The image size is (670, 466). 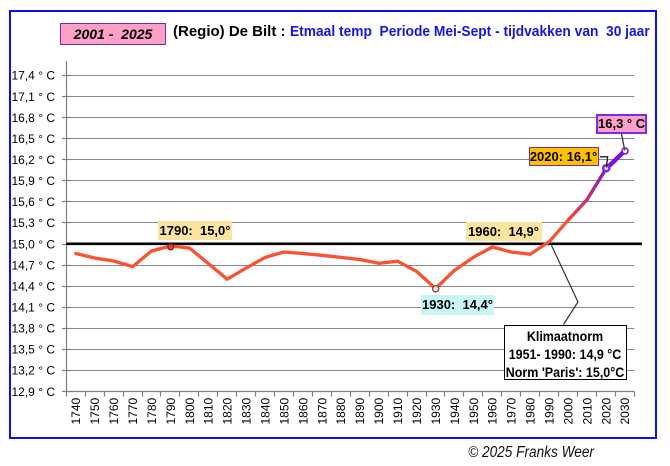 What do you see at coordinates (152, 410) in the screenshot?
I see `svg-text: 1780` at bounding box center [152, 410].